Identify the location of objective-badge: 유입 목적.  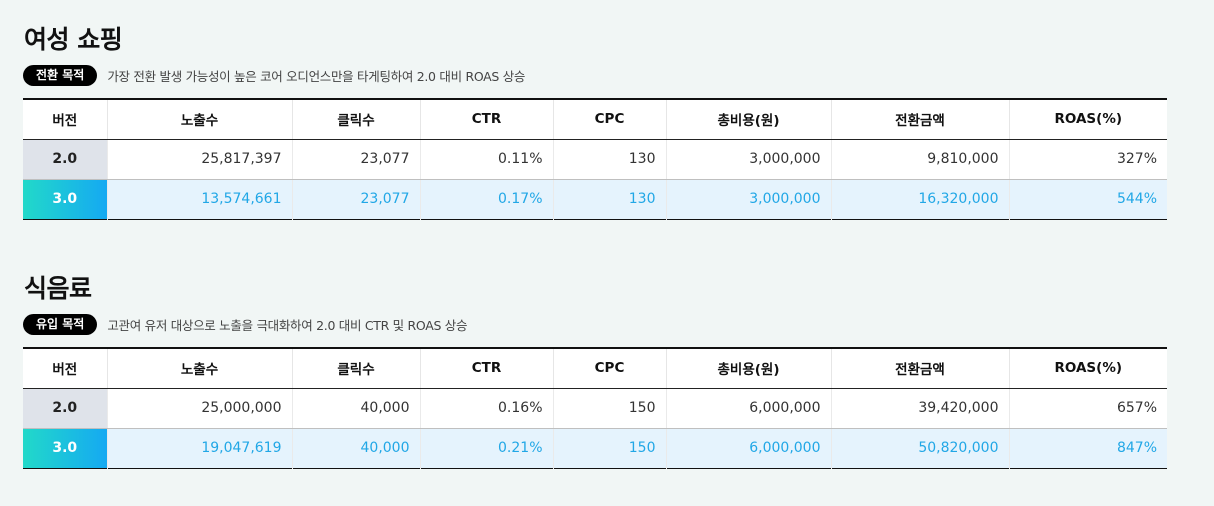
(60, 324).